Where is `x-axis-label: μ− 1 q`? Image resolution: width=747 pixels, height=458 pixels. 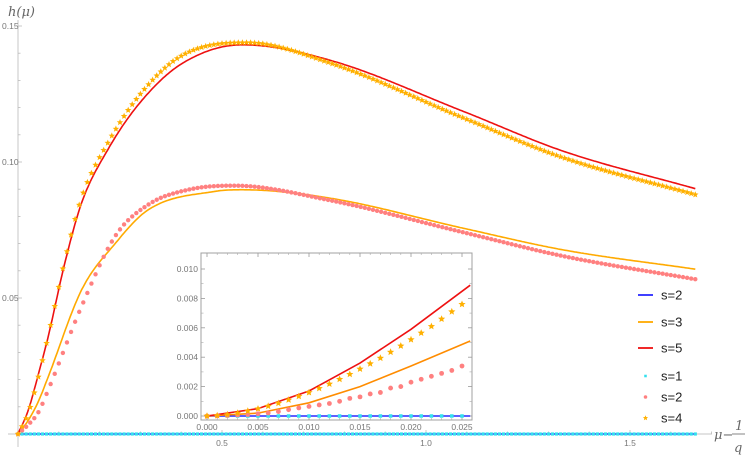
x-axis-label: μ− 1 q is located at coordinates (729, 437).